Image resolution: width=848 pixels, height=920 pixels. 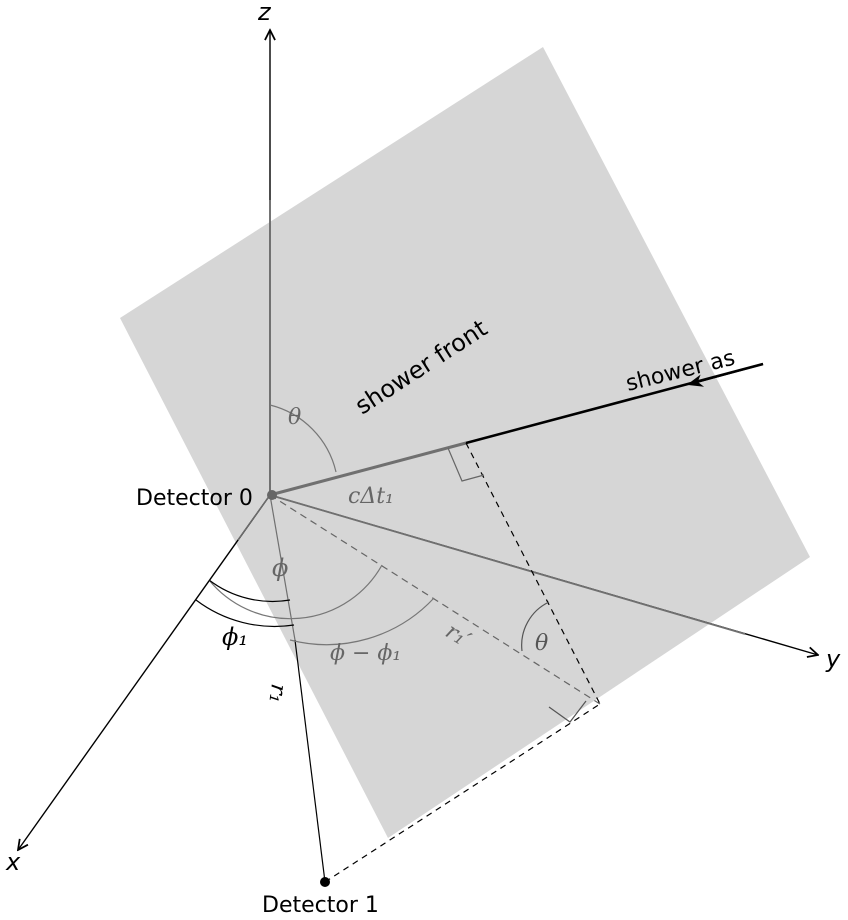 What do you see at coordinates (320, 905) in the screenshot?
I see `detector1-label: Detector 1` at bounding box center [320, 905].